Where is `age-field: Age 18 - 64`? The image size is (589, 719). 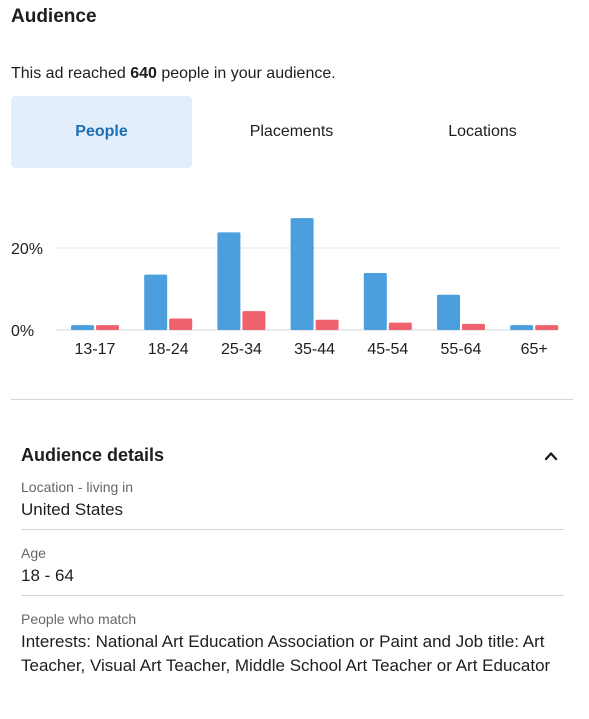 age-field: Age 18 - 64 is located at coordinates (292, 570).